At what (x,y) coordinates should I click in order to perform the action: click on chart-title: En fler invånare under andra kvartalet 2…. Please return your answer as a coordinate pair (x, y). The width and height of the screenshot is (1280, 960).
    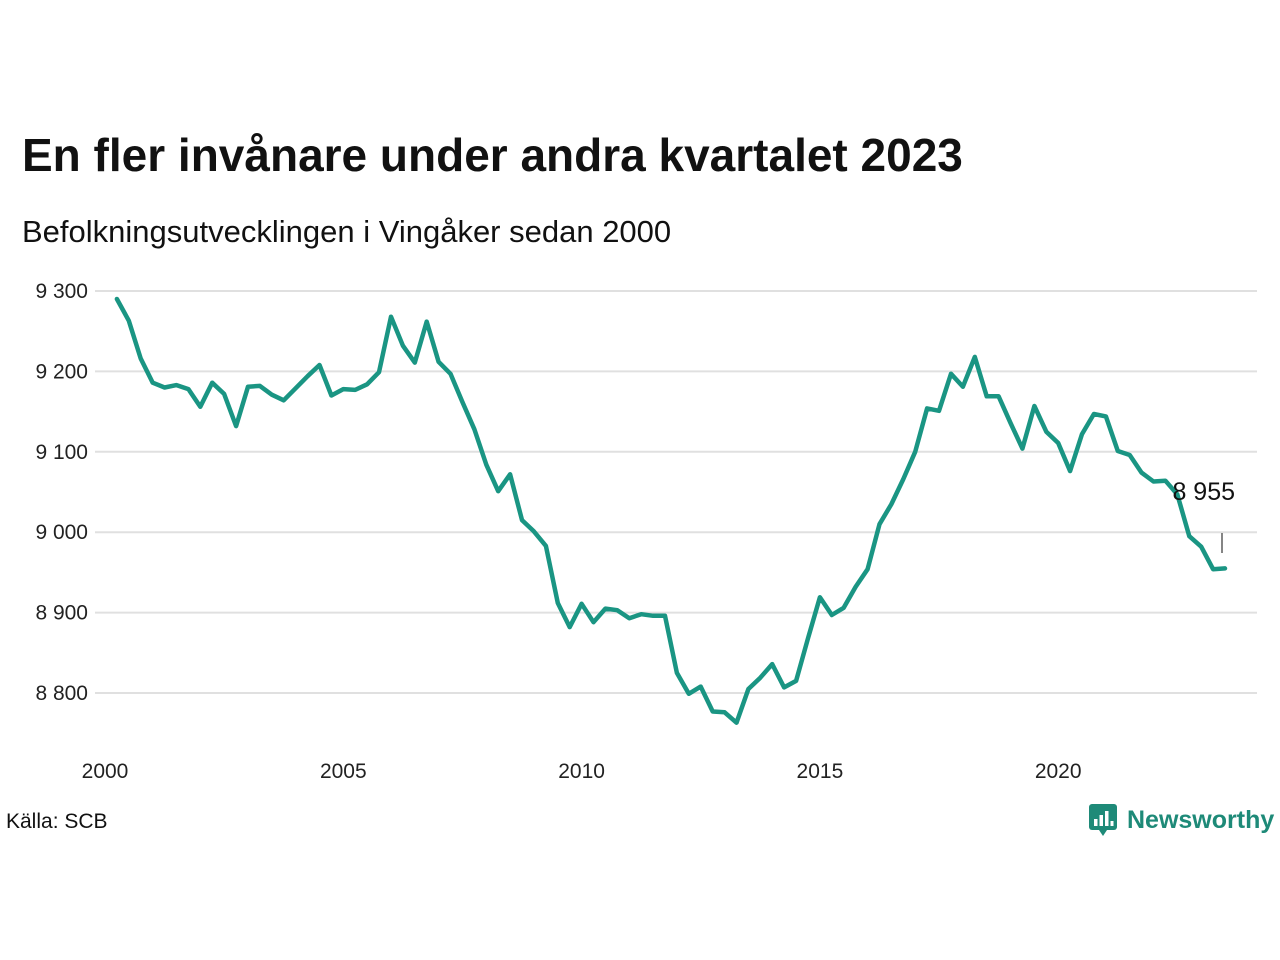
    Looking at the image, I should click on (492, 155).